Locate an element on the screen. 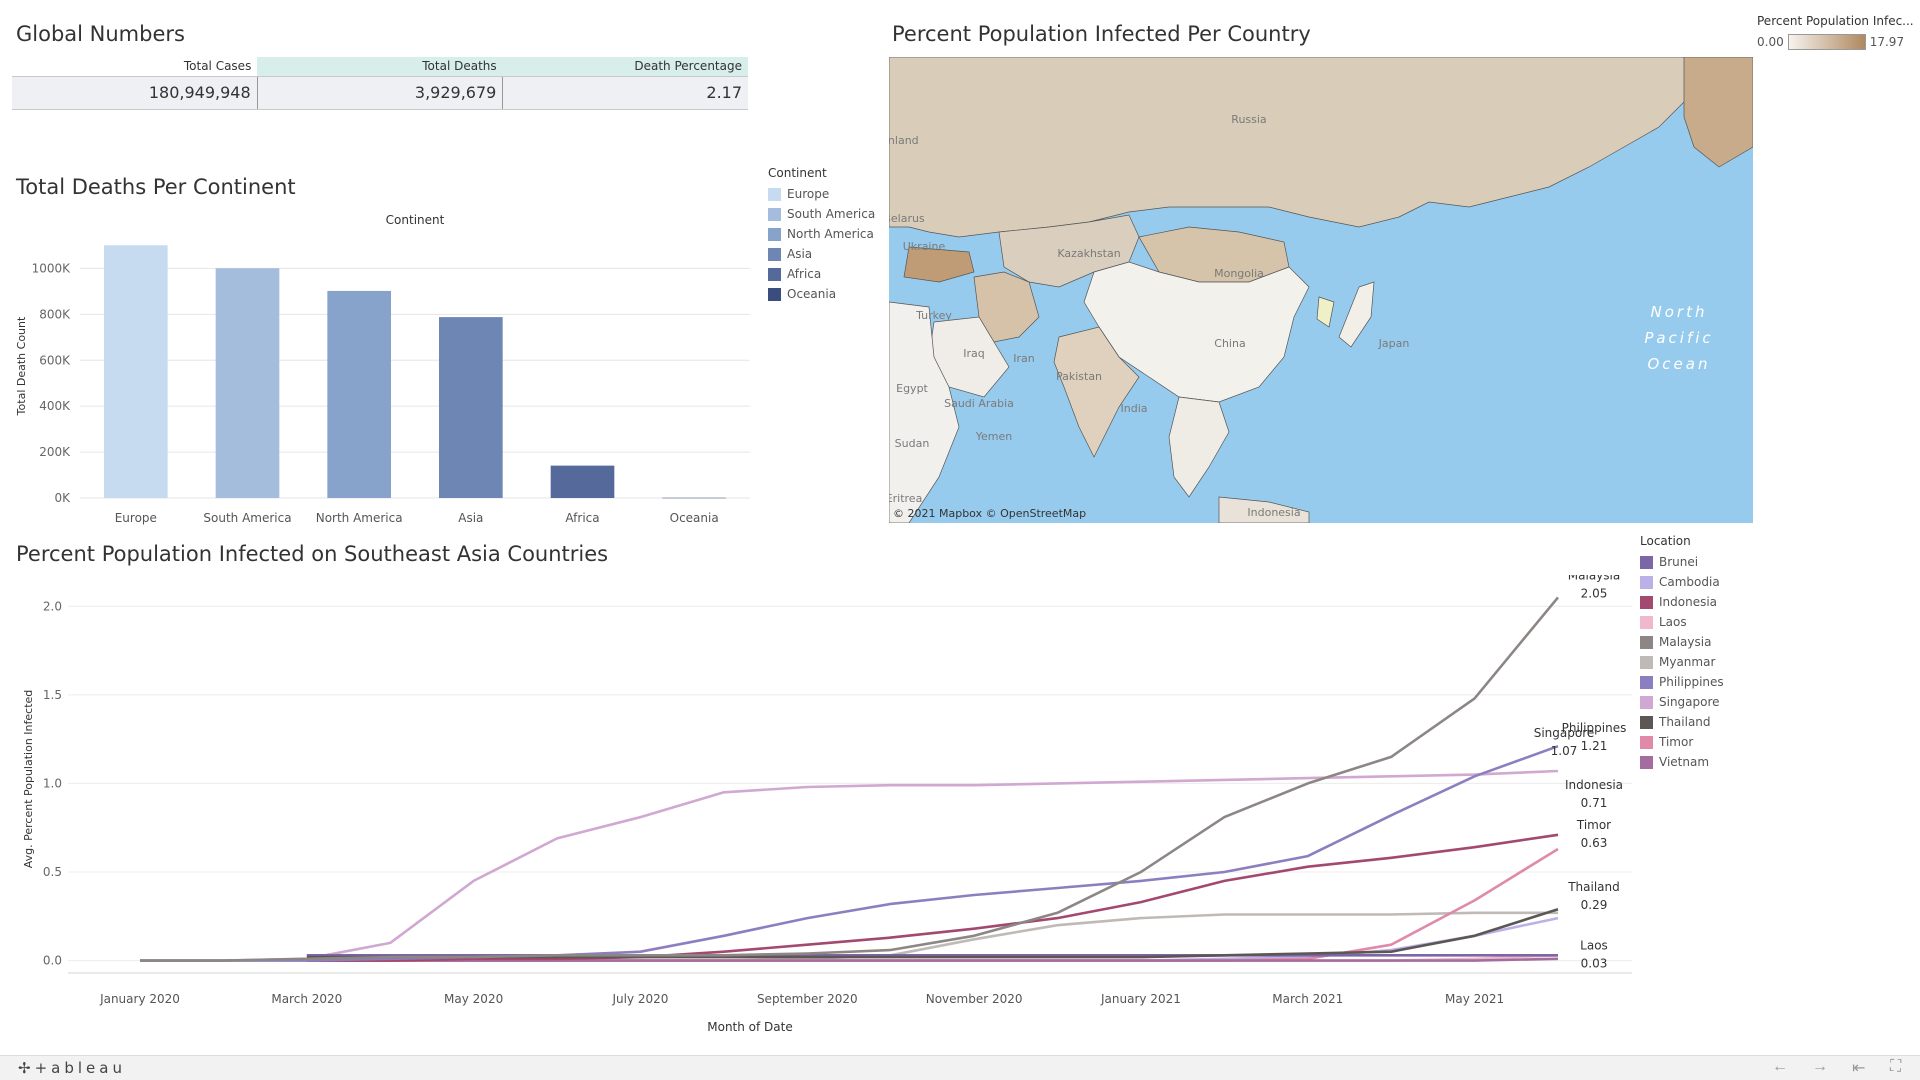 This screenshot has width=1920, height=1080. map-label-pakistan: Pakistan is located at coordinates (1079, 376).